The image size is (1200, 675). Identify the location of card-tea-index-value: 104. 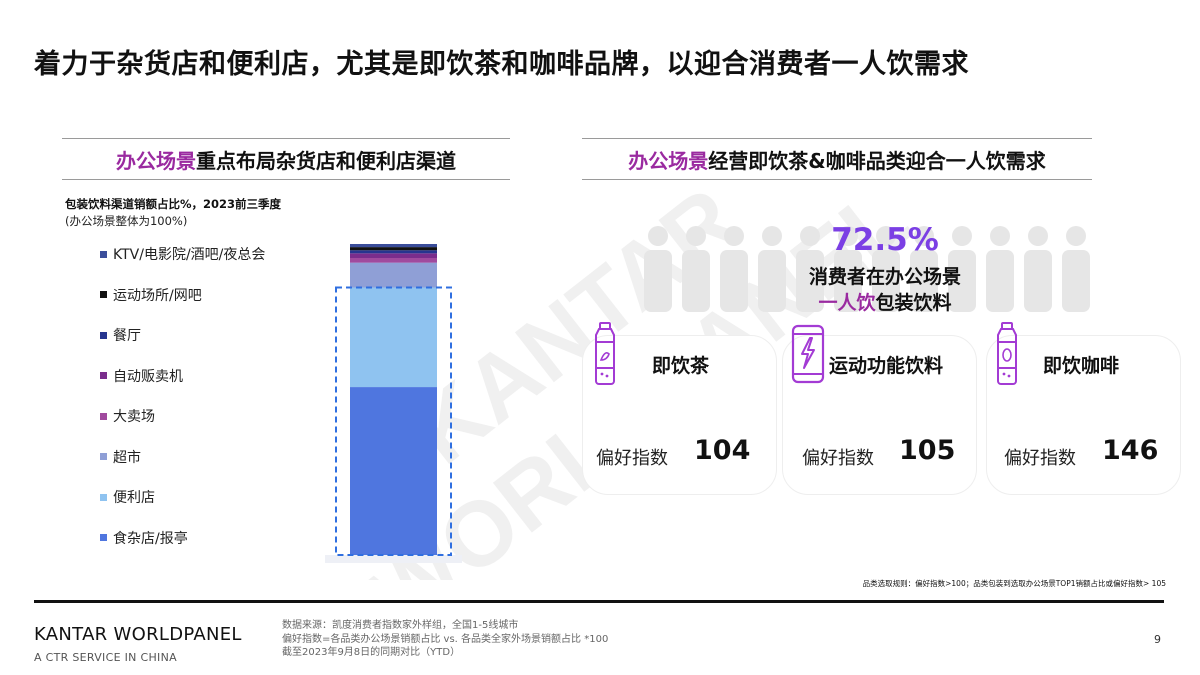
(722, 450).